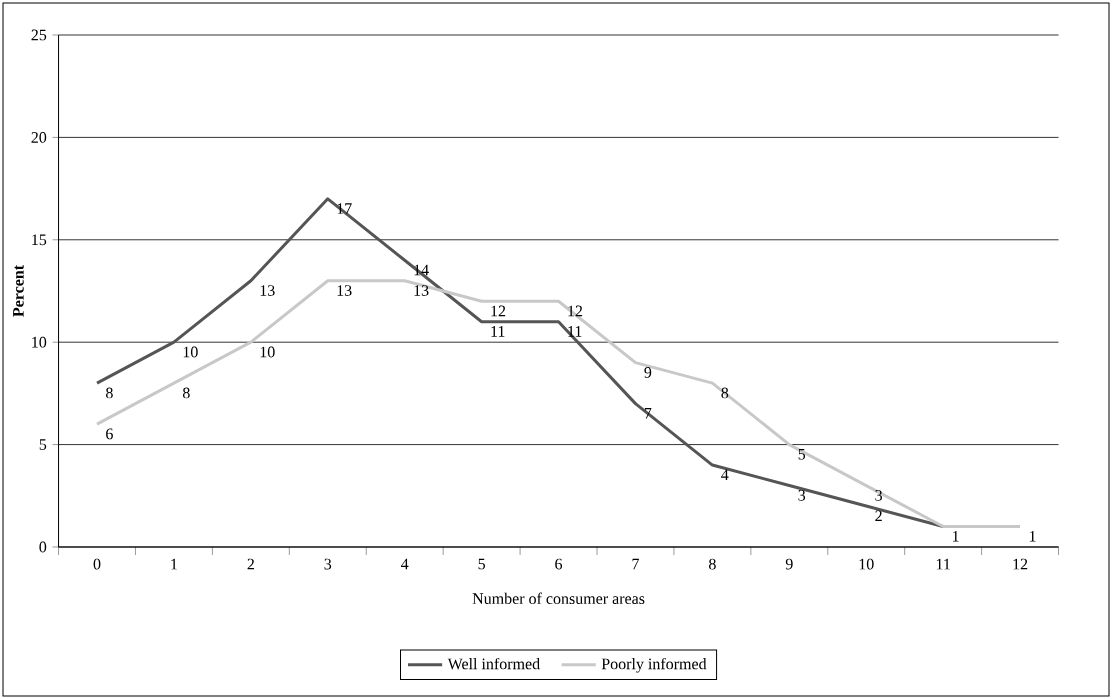 Image resolution: width=1112 pixels, height=699 pixels. I want to click on legend-label: Poorly informed, so click(654, 665).